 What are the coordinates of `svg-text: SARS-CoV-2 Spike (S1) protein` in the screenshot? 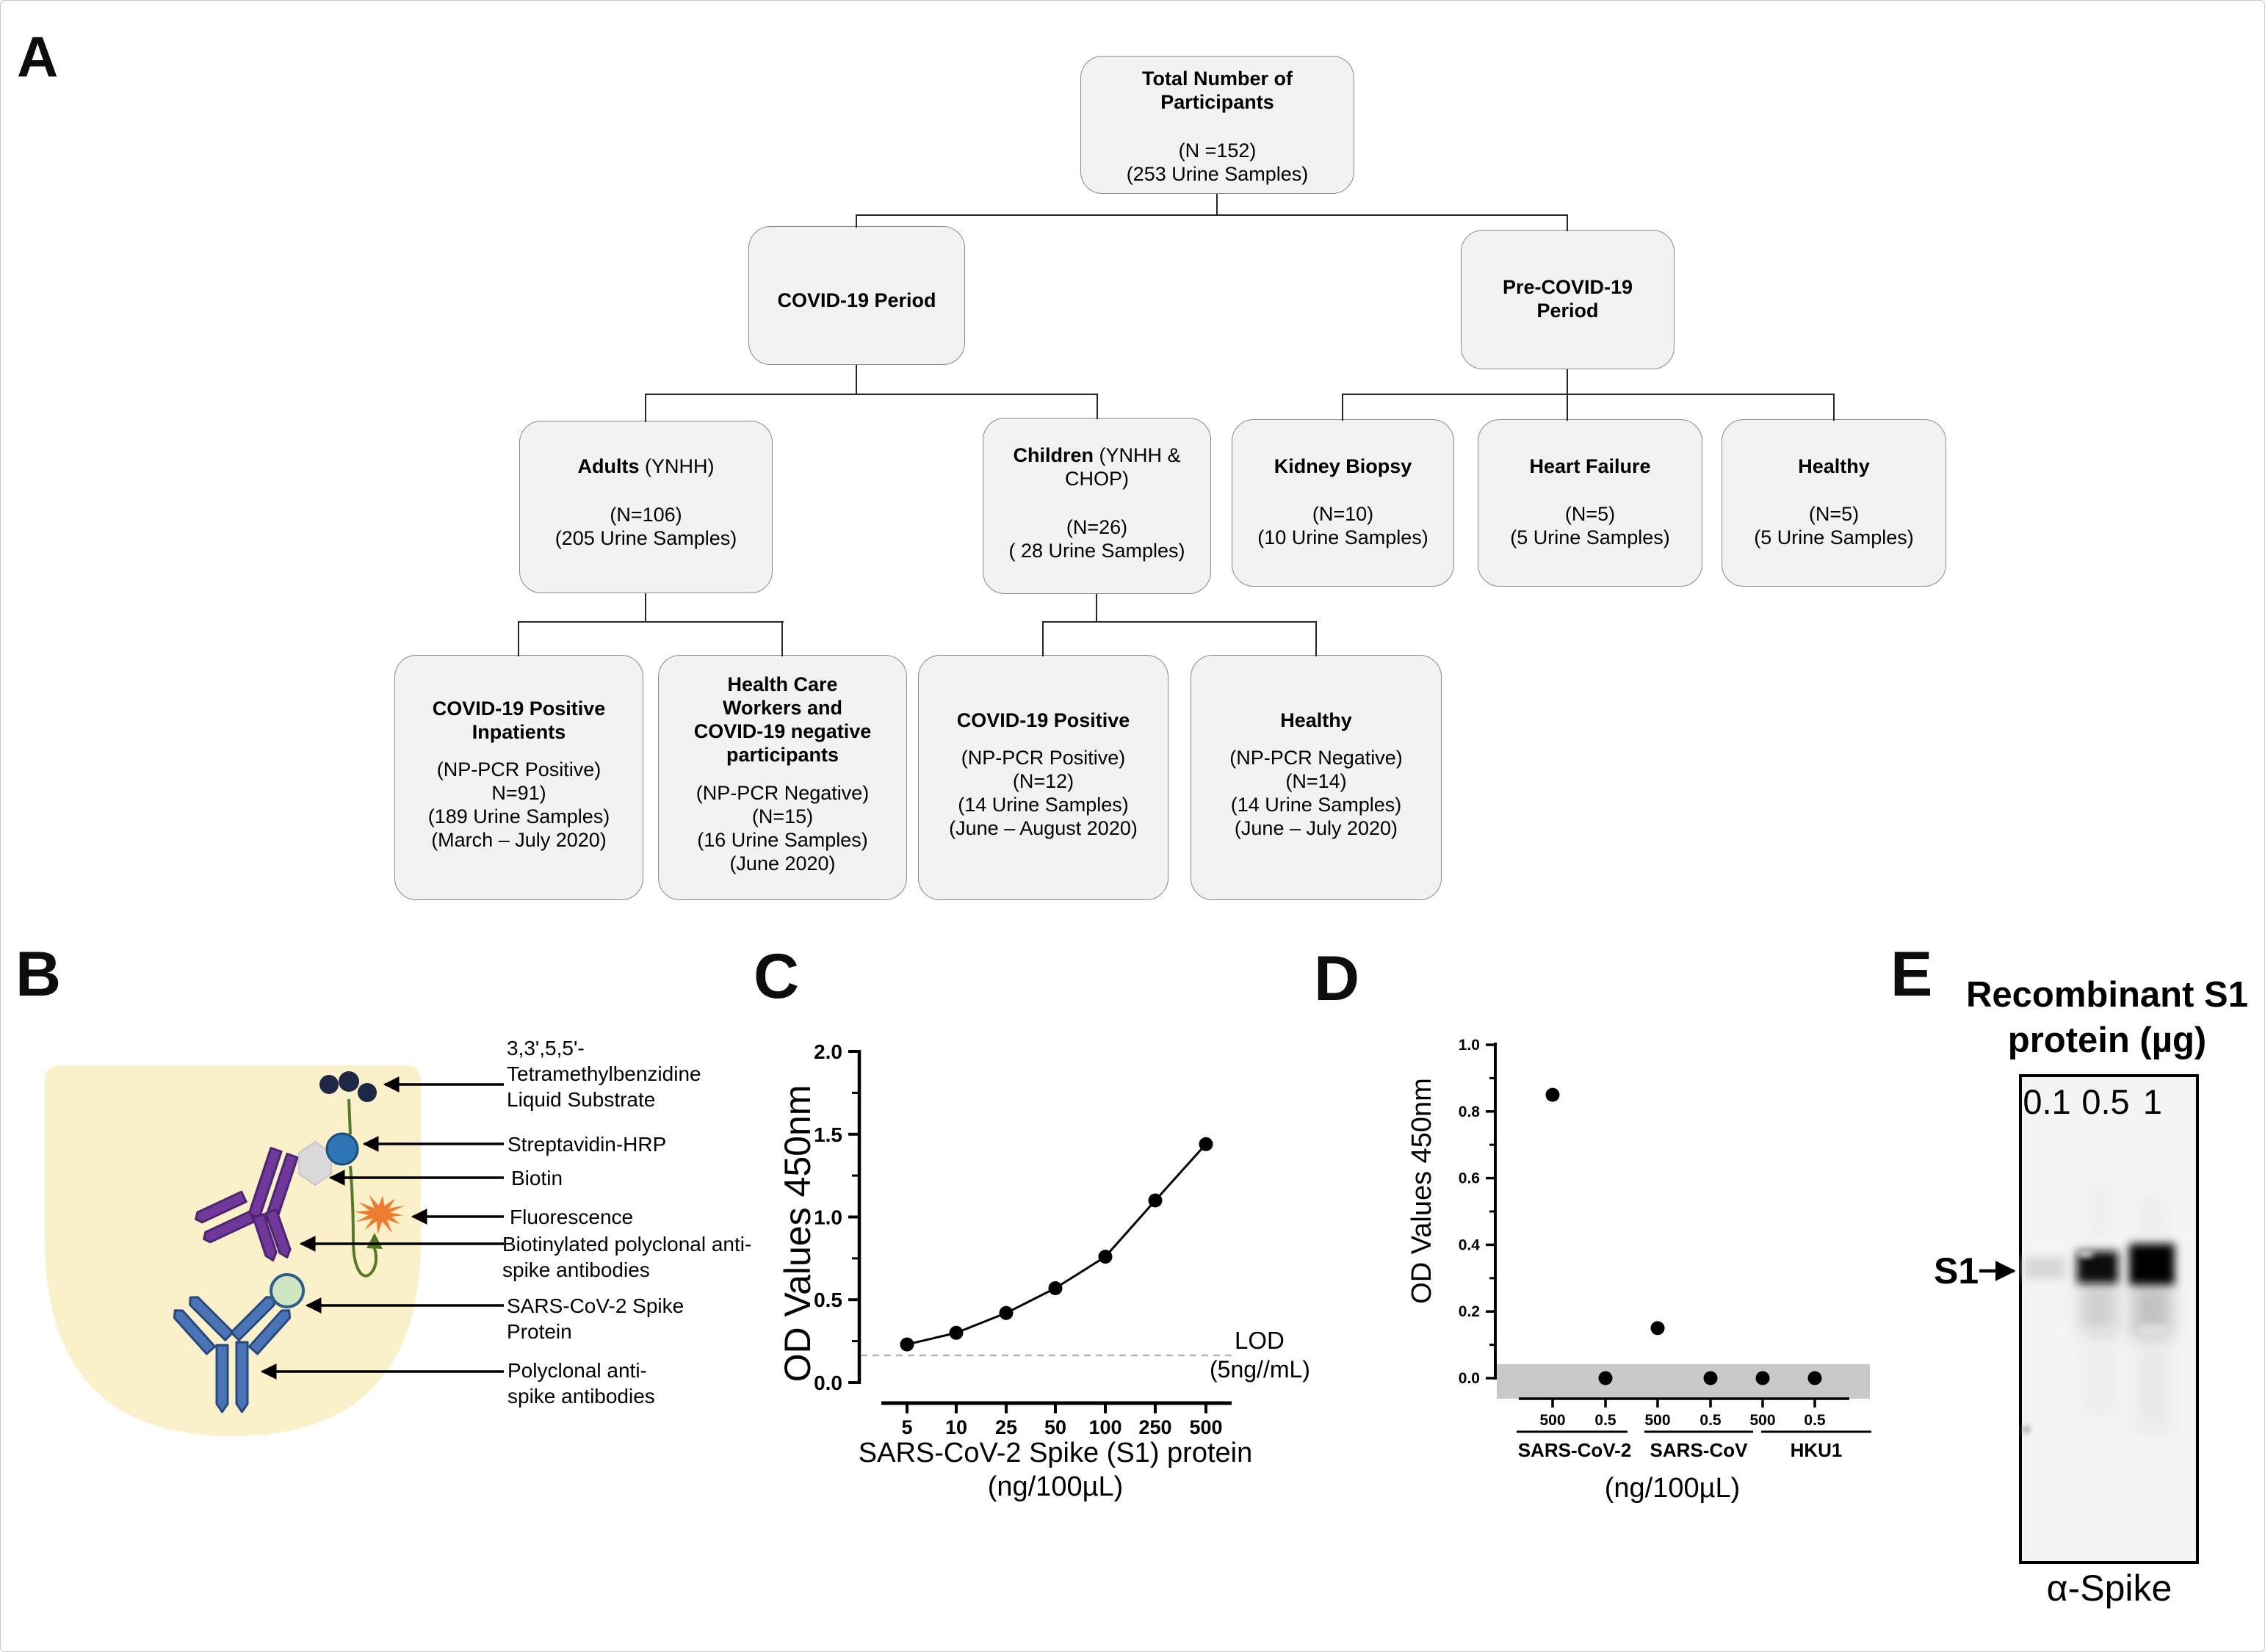 It's located at (1055, 1453).